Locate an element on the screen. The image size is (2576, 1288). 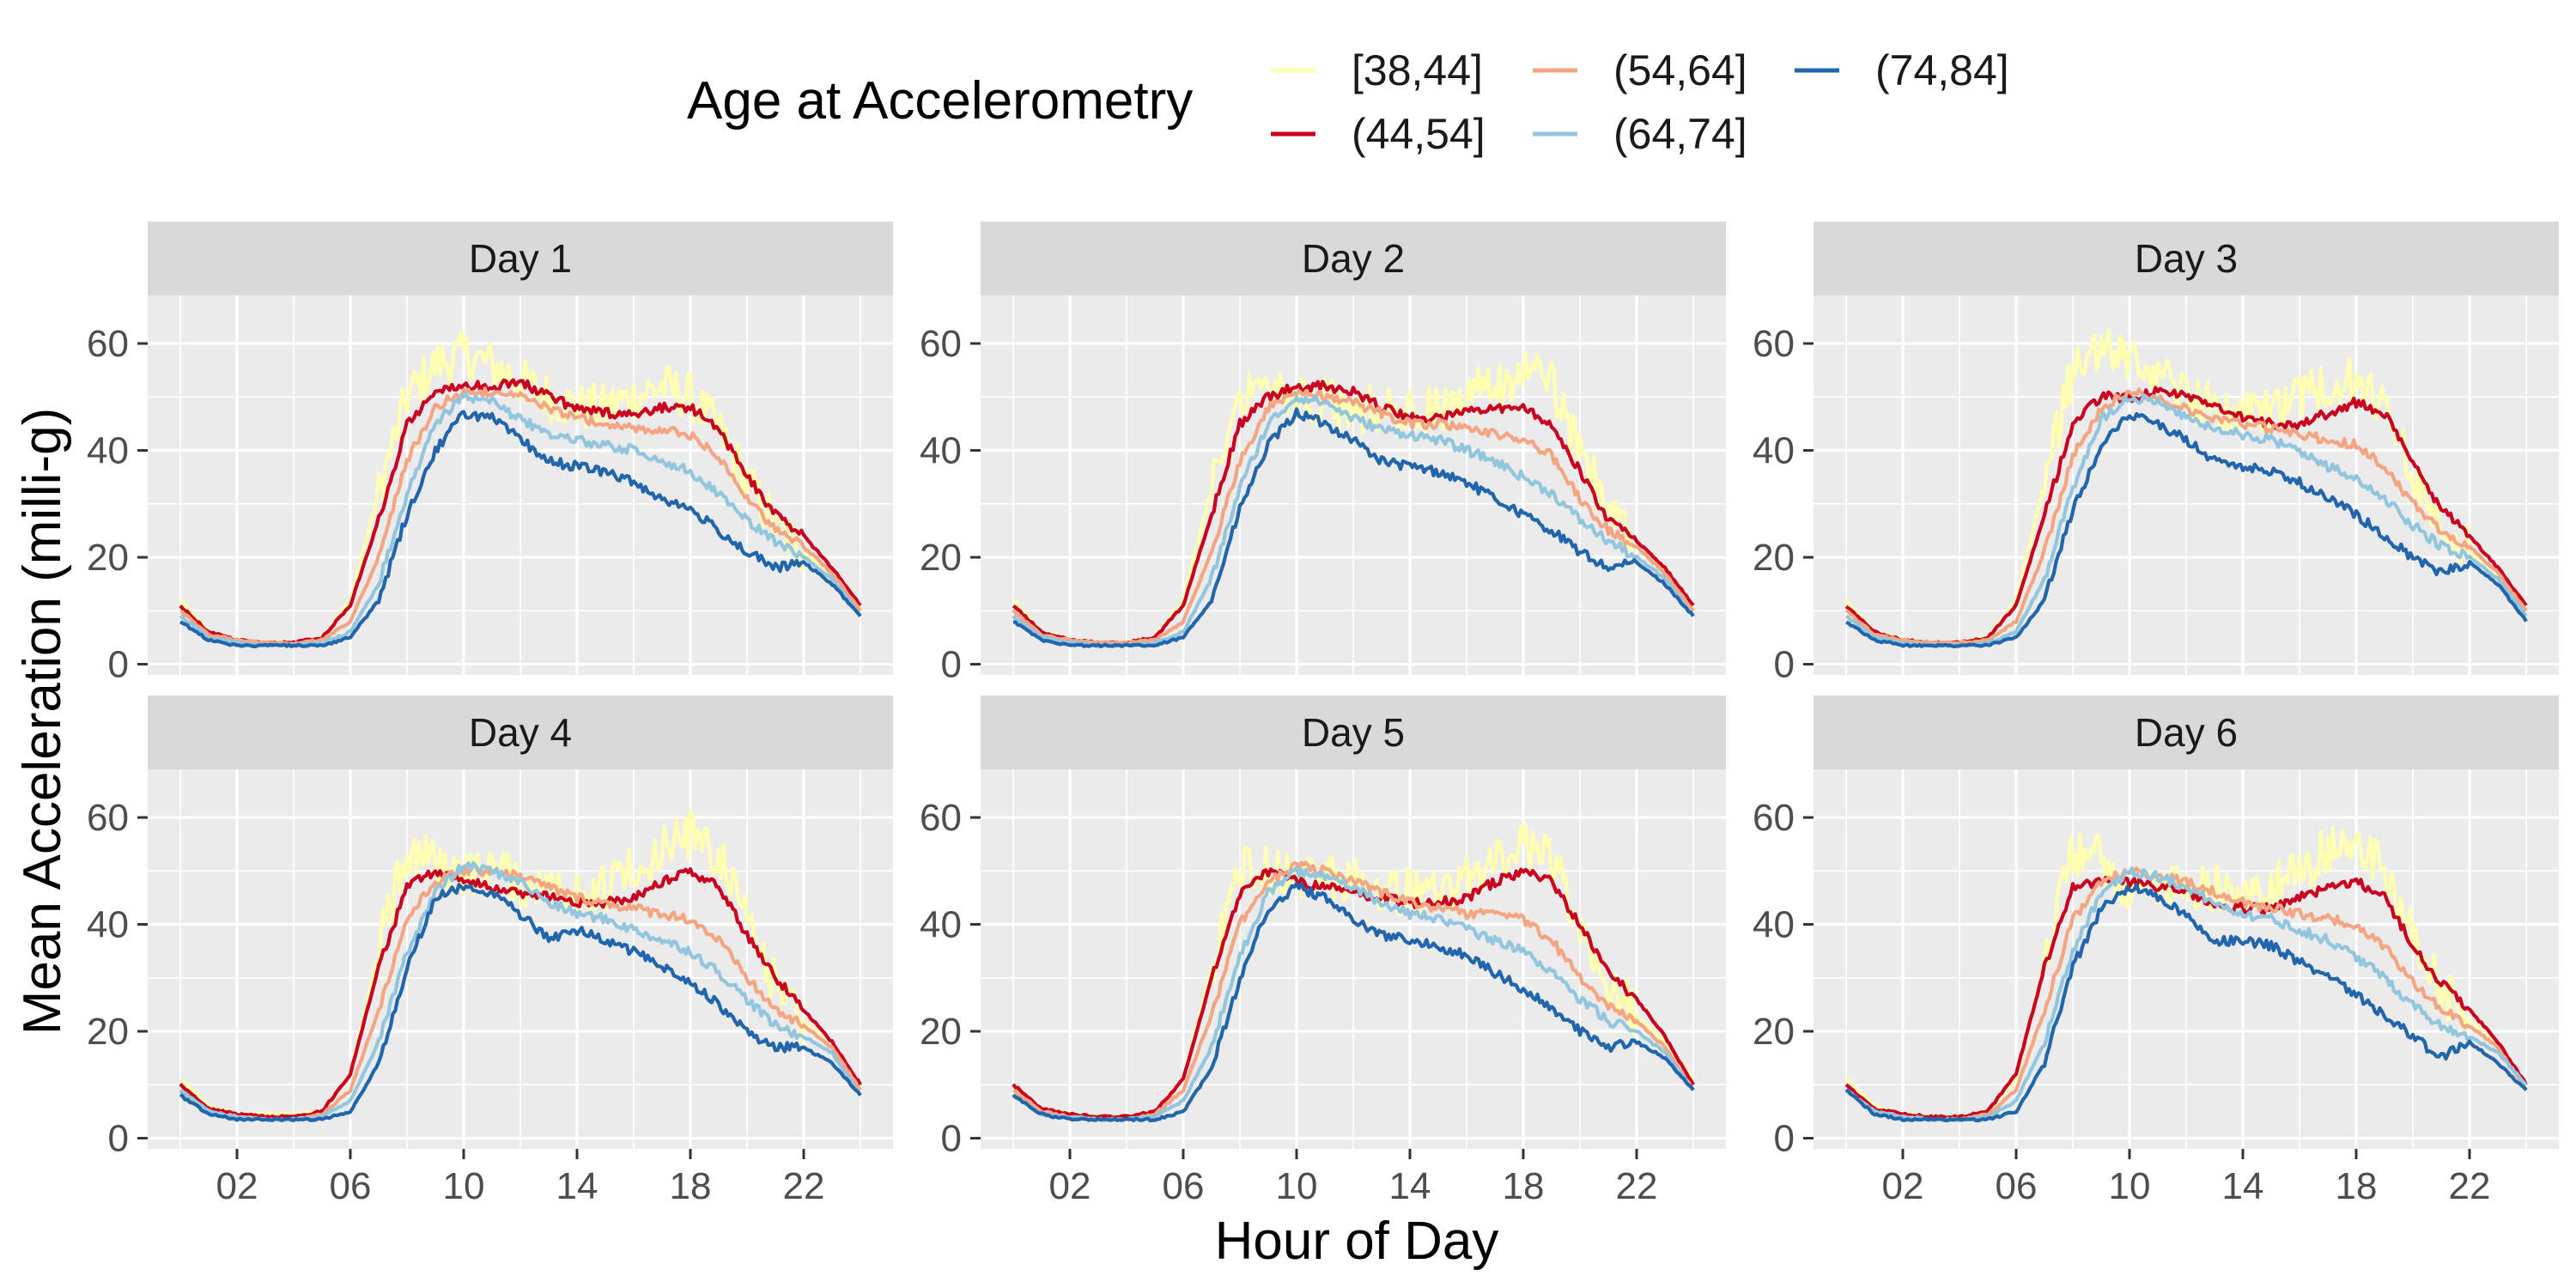
facet-strip-label: Day 6 is located at coordinates (2186, 733).